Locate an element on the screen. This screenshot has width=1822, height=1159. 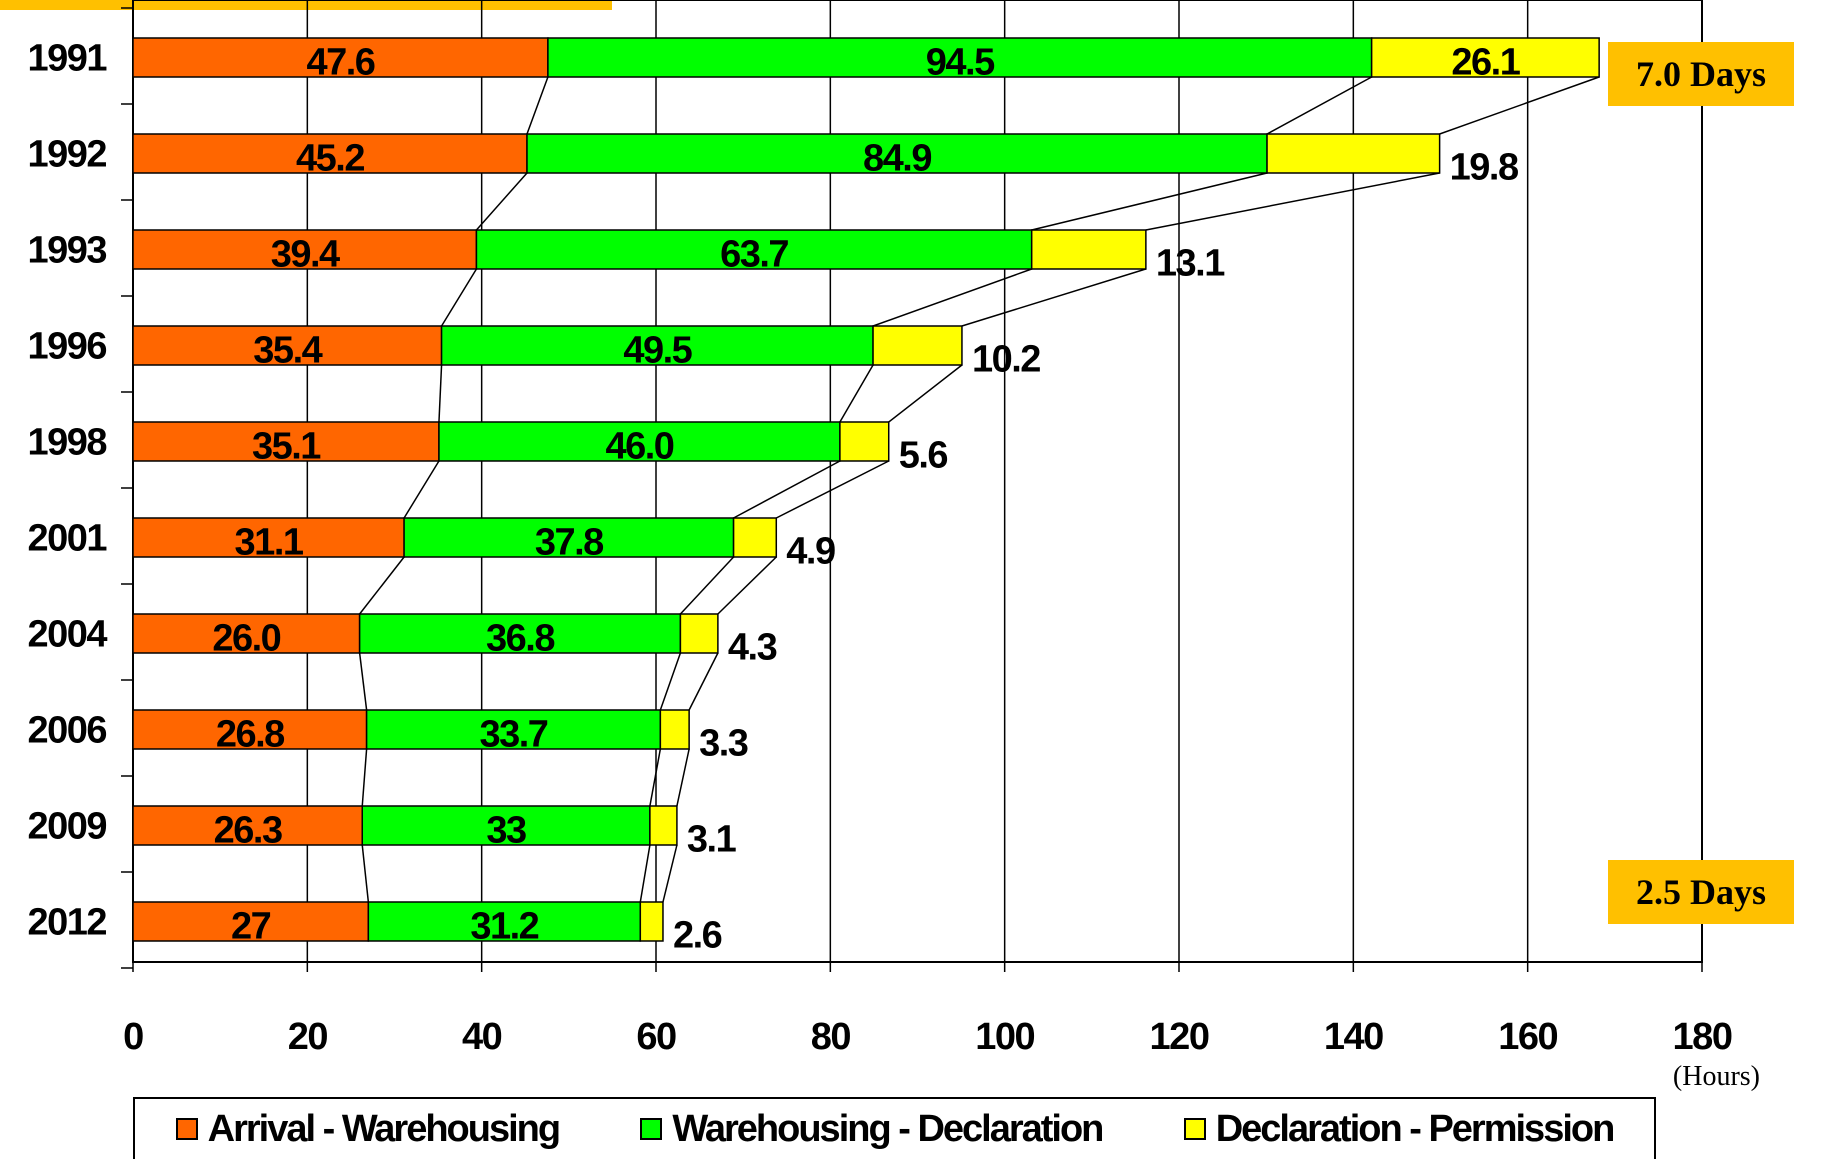
bar-value-label: 10.2 is located at coordinates (1006, 360).